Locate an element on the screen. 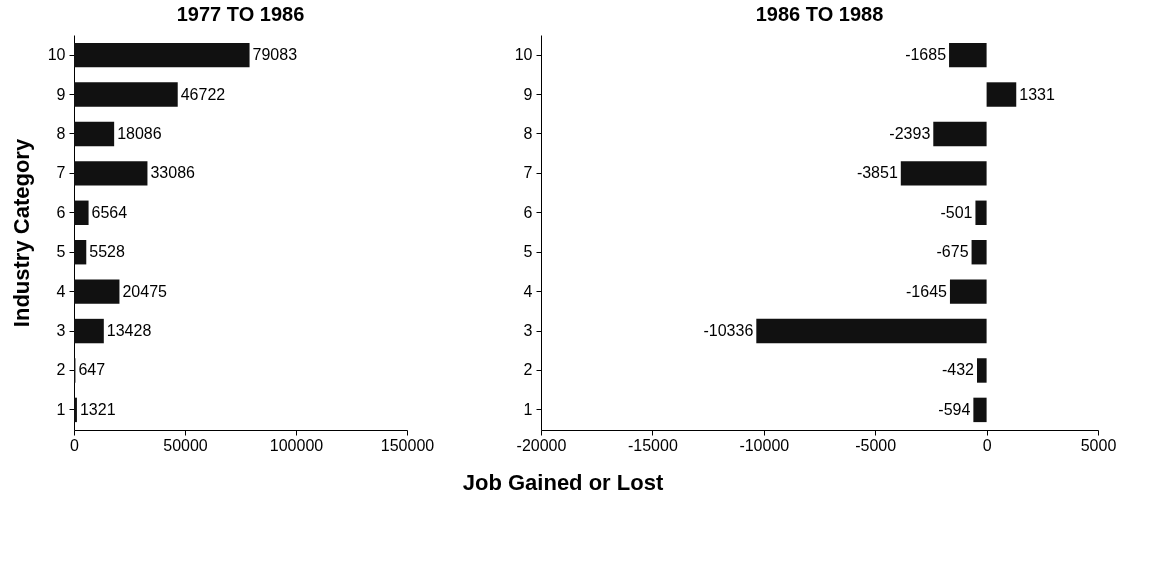  chart-title: 1977 TO 1986 is located at coordinates (240, 14).